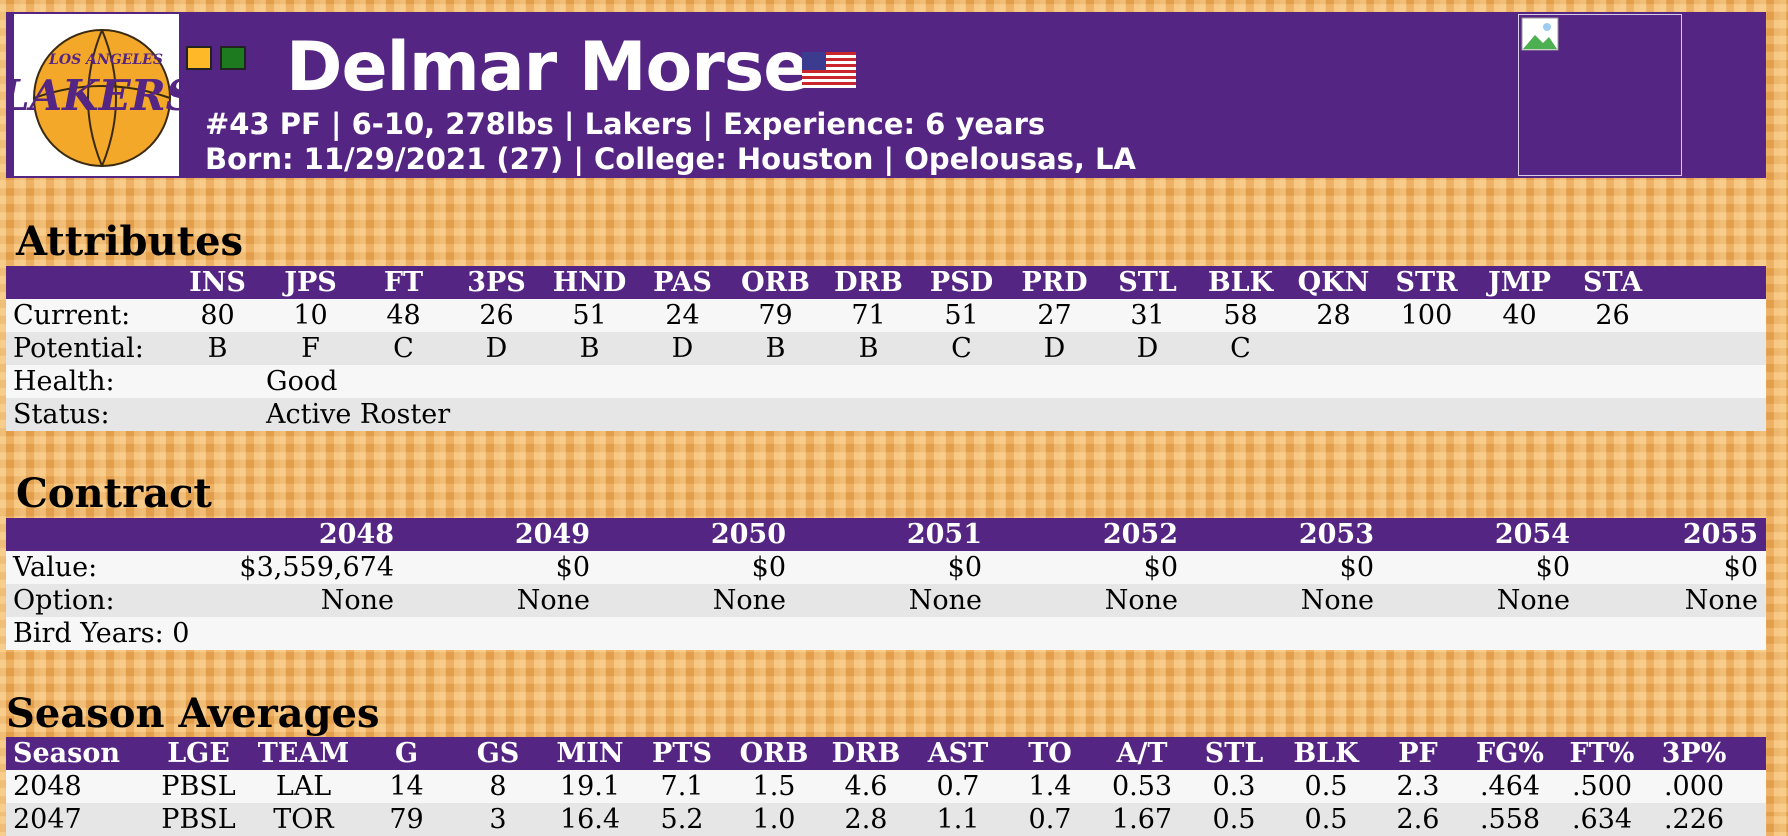  What do you see at coordinates (1333, 315) in the screenshot?
I see `attr-current-value: 28` at bounding box center [1333, 315].